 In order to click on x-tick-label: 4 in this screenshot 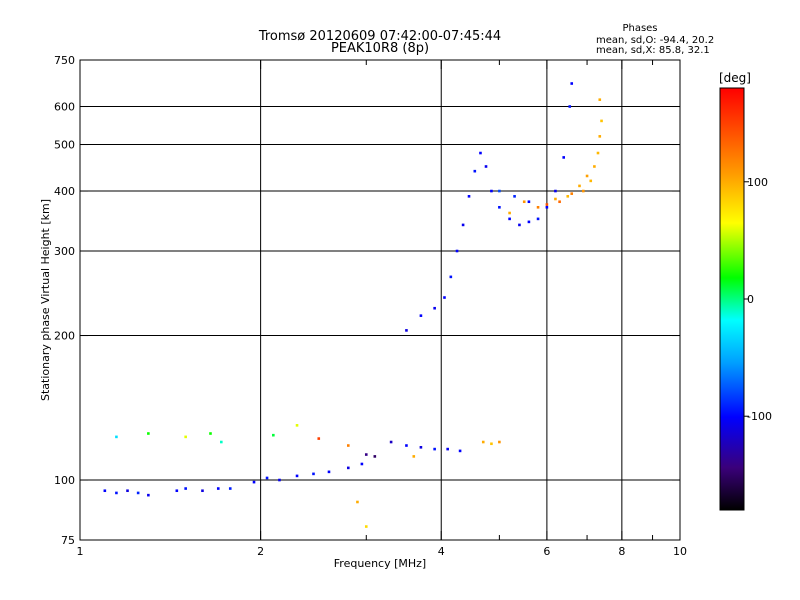, I will do `click(441, 551)`.